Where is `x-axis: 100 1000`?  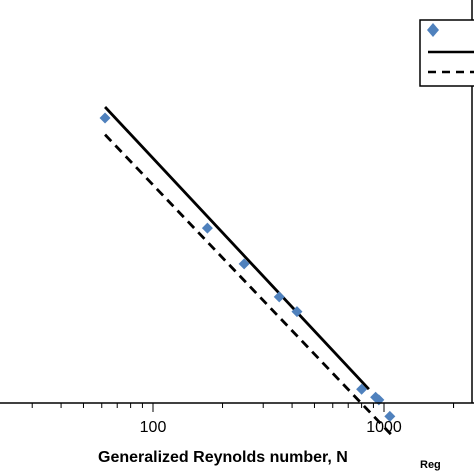
x-axis: 100 1000 is located at coordinates (237, 419).